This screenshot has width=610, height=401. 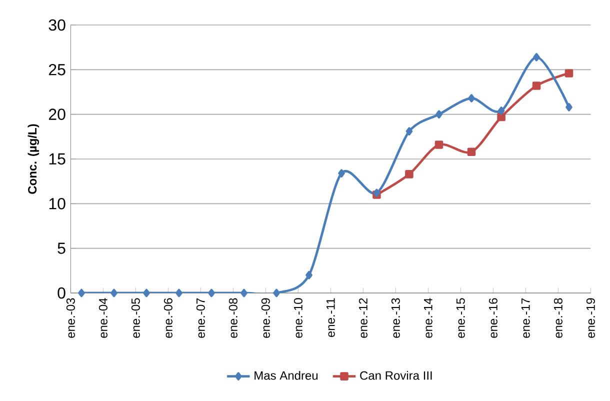 What do you see at coordinates (428, 318) in the screenshot?
I see `x-tick-label: ene.-14` at bounding box center [428, 318].